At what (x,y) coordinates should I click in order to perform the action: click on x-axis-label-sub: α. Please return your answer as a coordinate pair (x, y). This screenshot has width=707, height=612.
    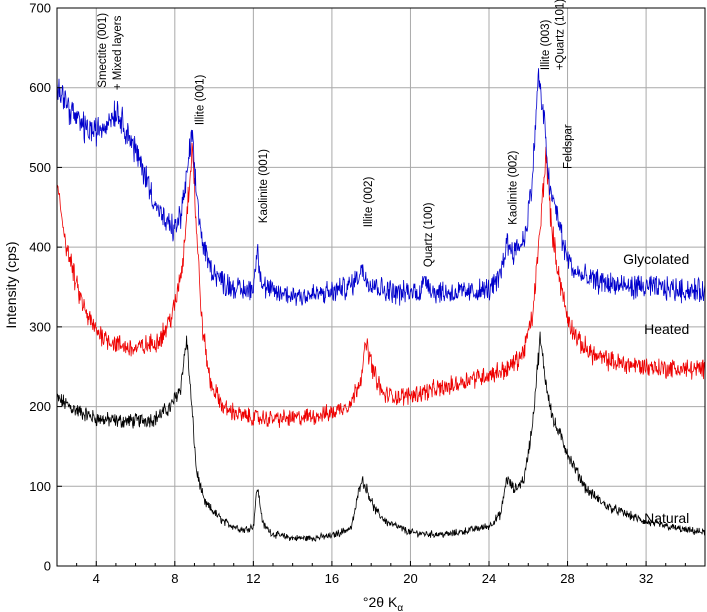
    Looking at the image, I should click on (400, 607).